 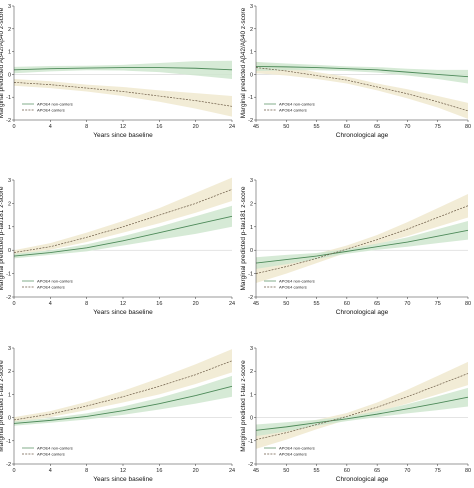 I want to click on y-axis-title: Marginal predicted Aβ42/Aβ40 z-score, so click(x=243, y=62).